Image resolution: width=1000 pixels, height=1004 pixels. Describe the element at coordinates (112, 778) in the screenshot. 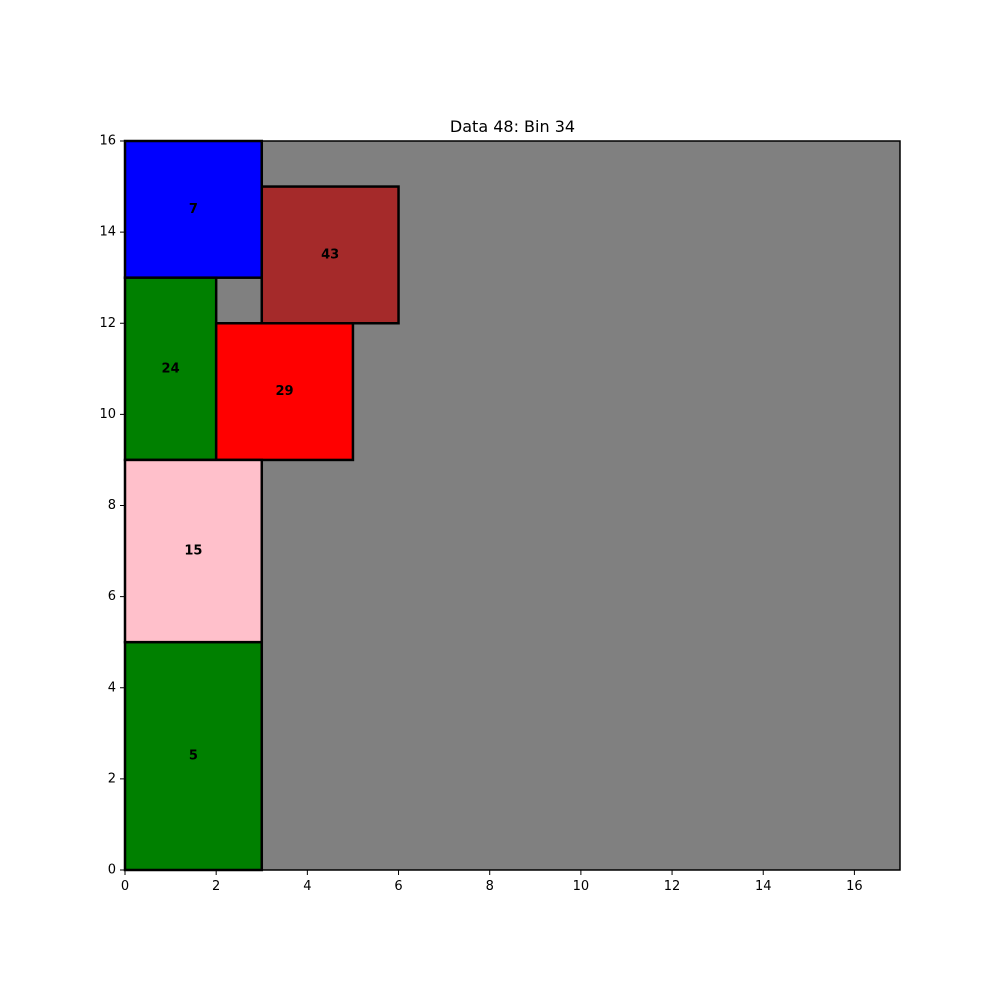

I see `y-tick-label: 2` at that location.